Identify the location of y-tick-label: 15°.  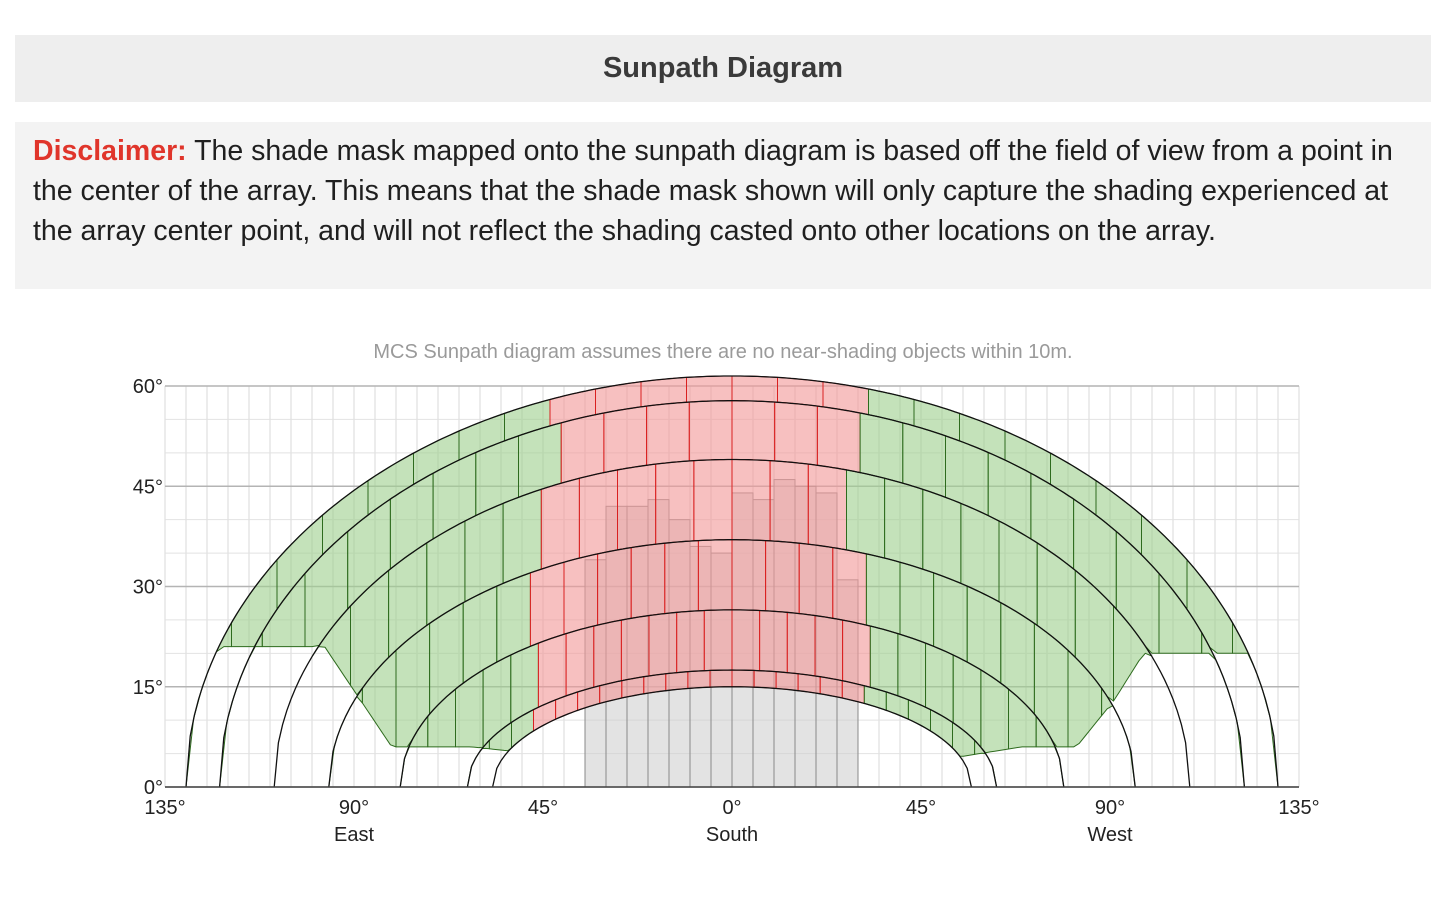
(148, 688).